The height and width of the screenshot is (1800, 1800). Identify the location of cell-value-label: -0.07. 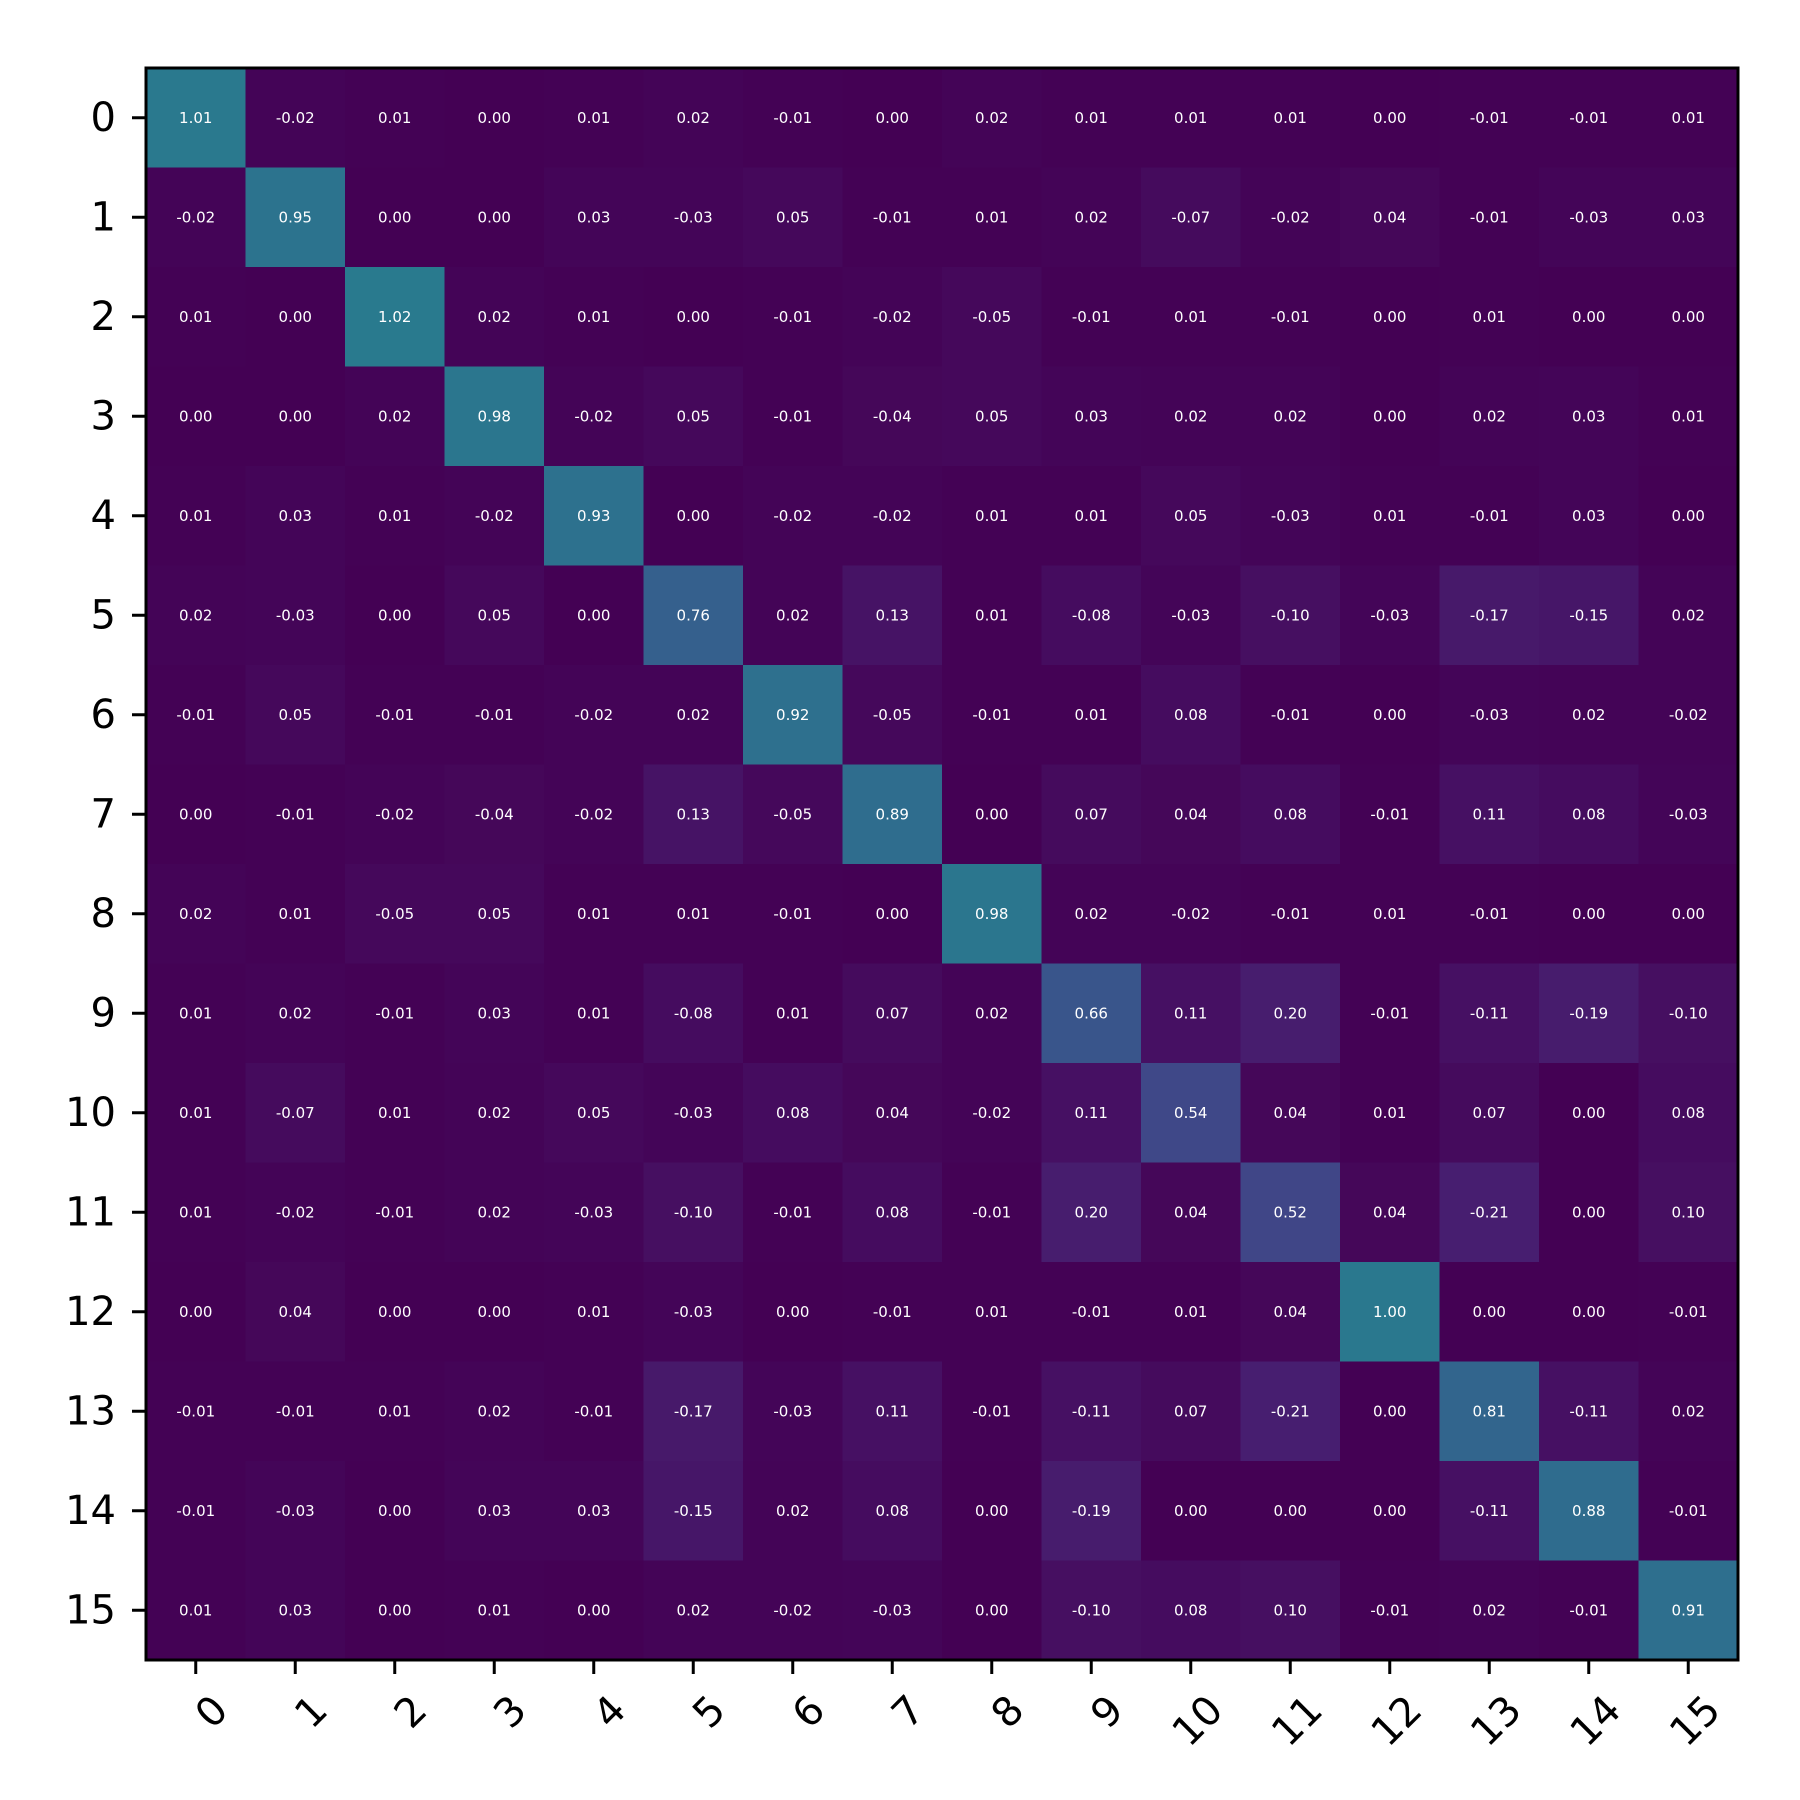
(1190, 217).